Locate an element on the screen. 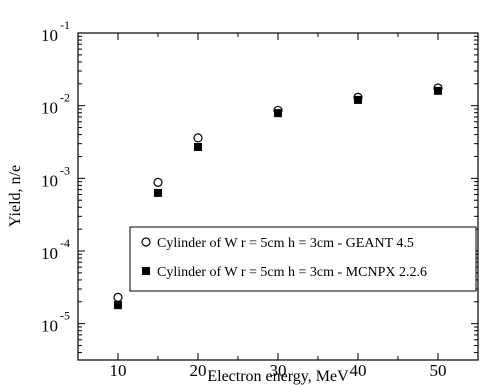 The height and width of the screenshot is (385, 483). legend-box is located at coordinates (303, 259).